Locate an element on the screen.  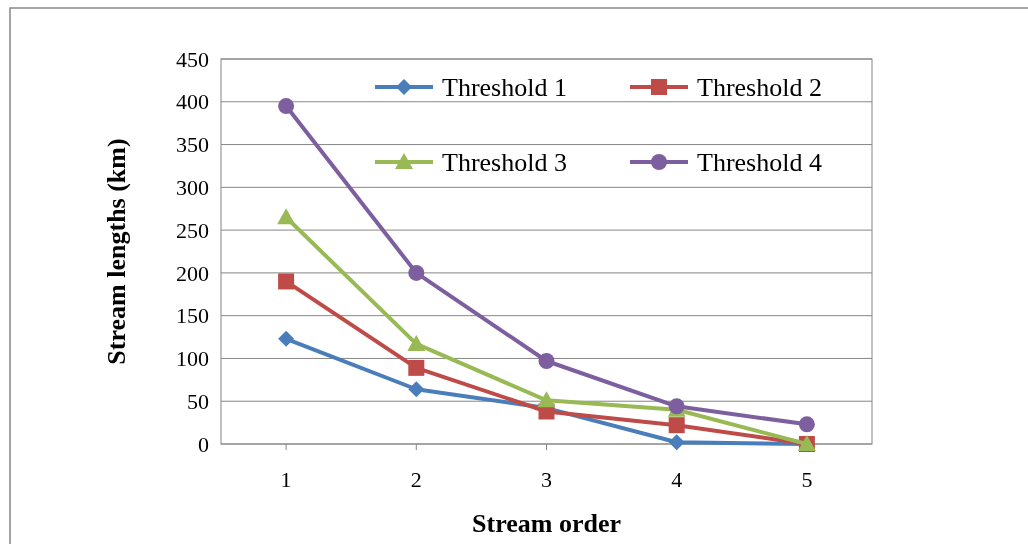
x-tick-label: 1 is located at coordinates (286, 479).